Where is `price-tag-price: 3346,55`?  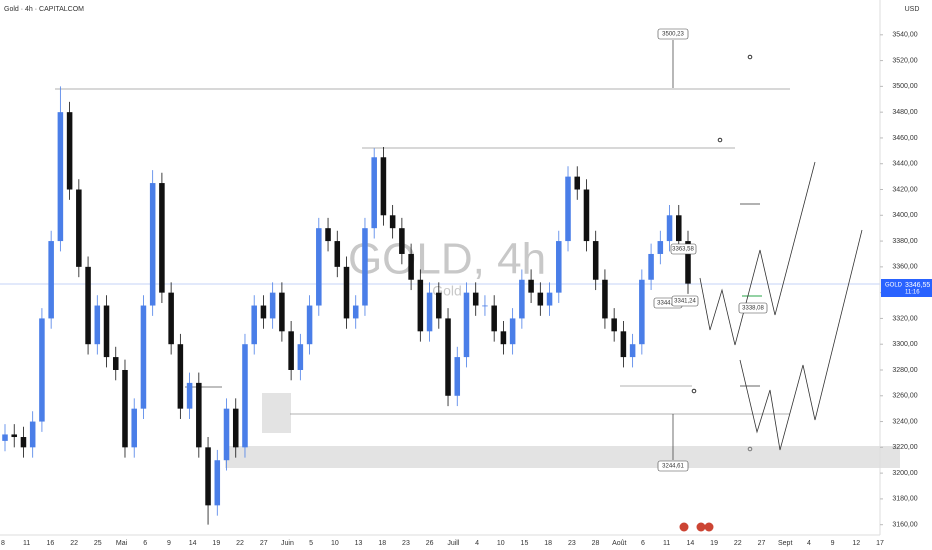 price-tag-price: 3346,55 is located at coordinates (917, 285).